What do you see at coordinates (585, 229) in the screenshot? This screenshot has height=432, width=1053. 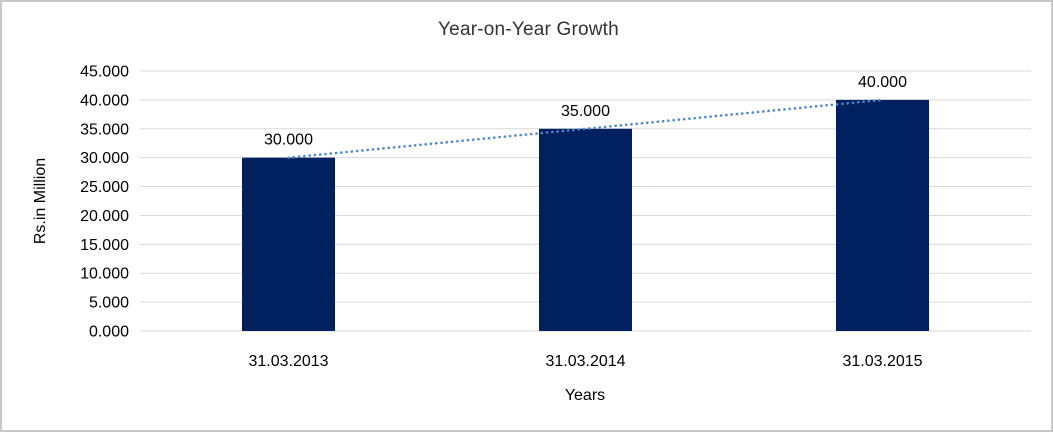 I see `bar-31.03.2014` at bounding box center [585, 229].